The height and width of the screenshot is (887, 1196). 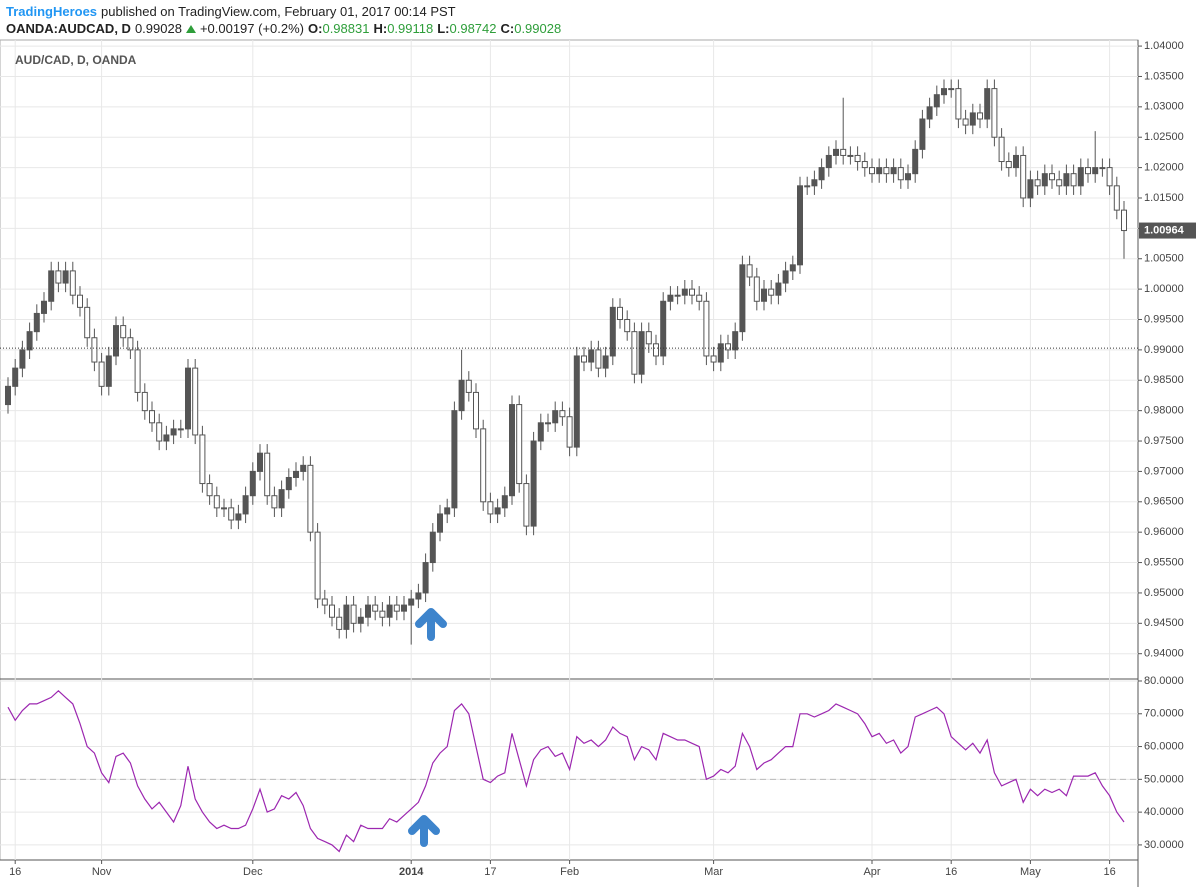 I want to click on y-tick-label: 0.97000, so click(x=1164, y=471).